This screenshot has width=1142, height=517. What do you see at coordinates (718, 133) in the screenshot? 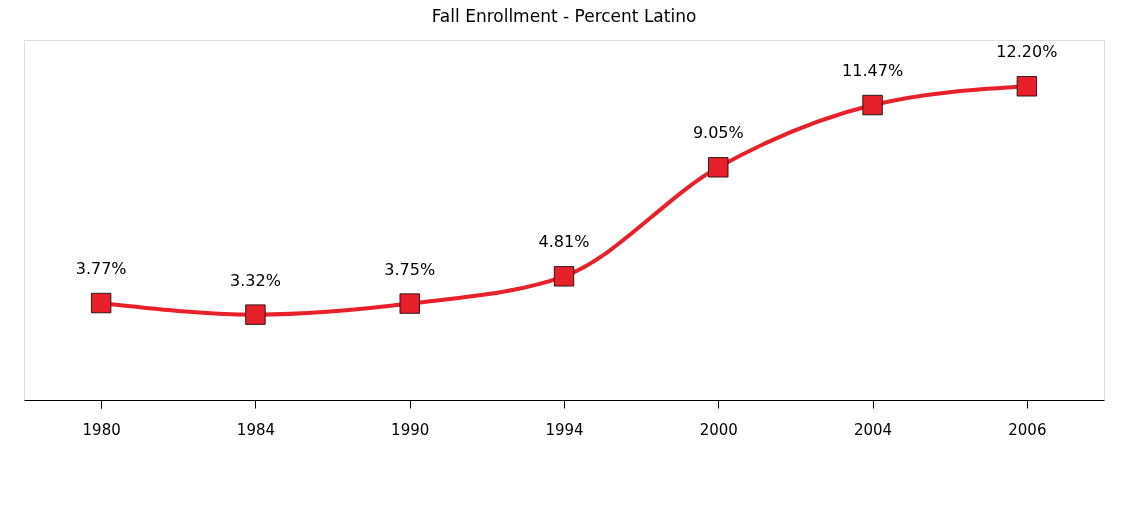
I see `data-label: 9.05%` at bounding box center [718, 133].